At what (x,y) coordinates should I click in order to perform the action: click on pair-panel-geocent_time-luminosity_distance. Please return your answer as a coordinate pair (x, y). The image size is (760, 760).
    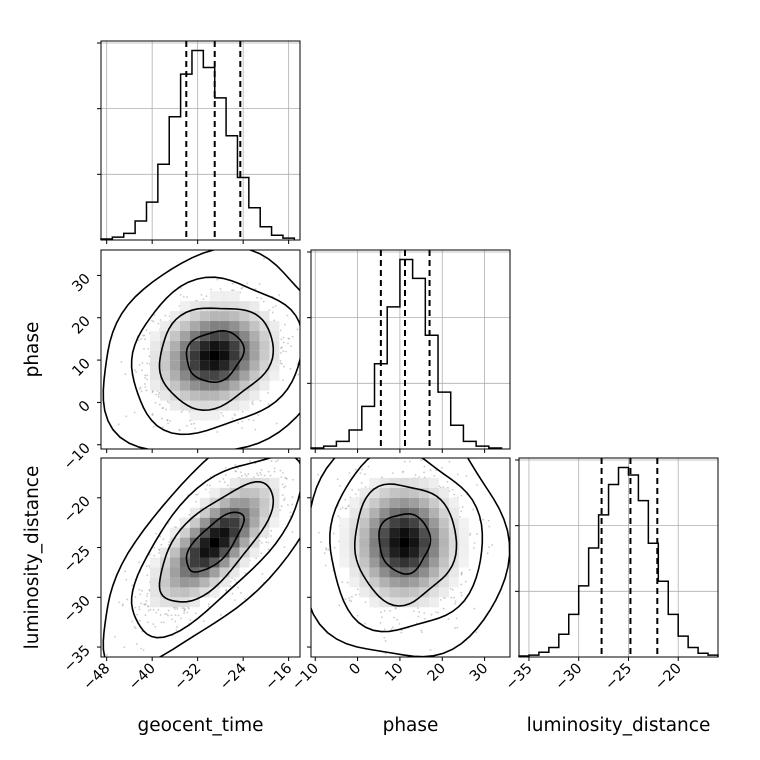
    Looking at the image, I should click on (205, 559).